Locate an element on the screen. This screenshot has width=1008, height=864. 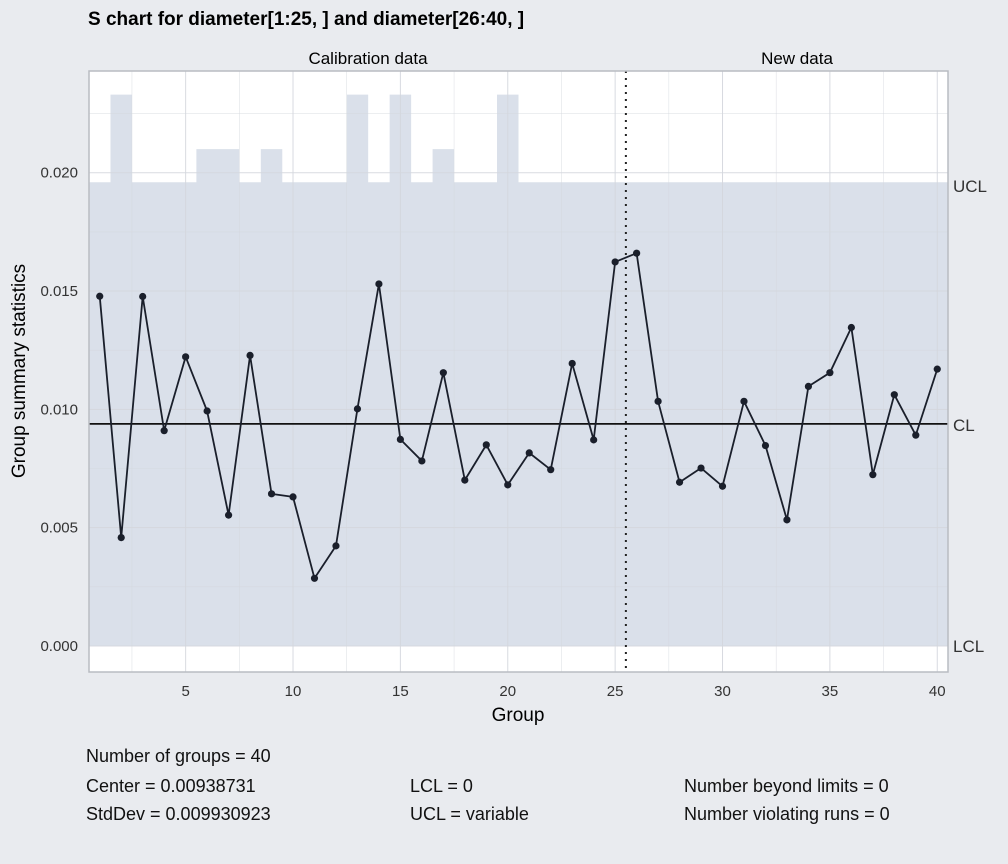
y-tick-label: 0.005 is located at coordinates (59, 528).